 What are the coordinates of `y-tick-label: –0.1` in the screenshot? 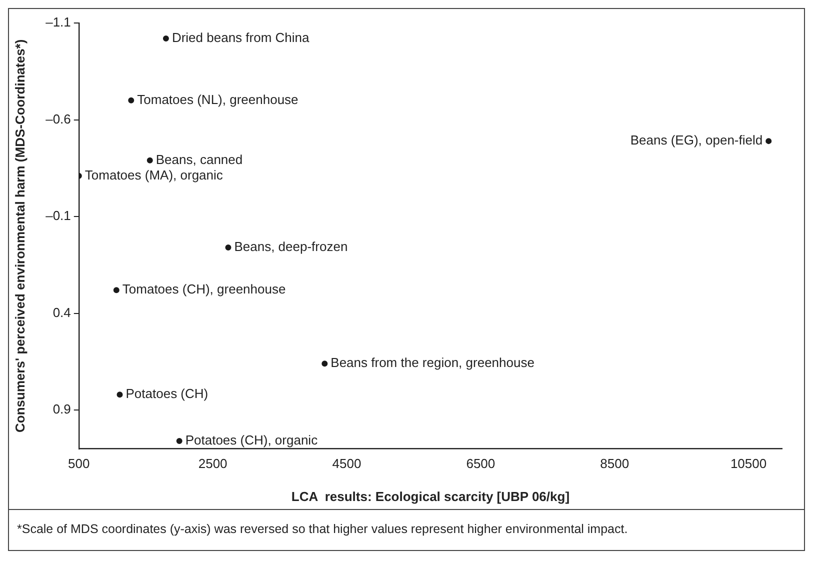 It's located at (58, 216).